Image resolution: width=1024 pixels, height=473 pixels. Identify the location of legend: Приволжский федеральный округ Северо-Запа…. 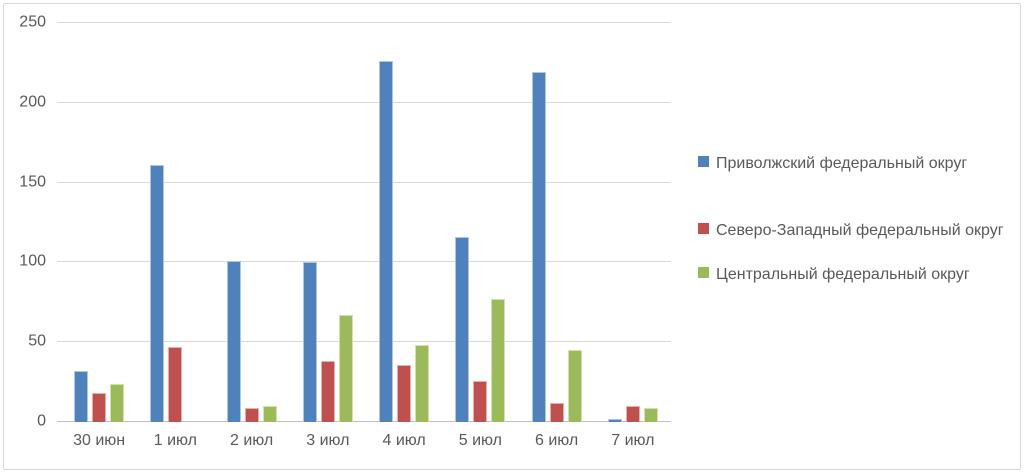
(858, 219).